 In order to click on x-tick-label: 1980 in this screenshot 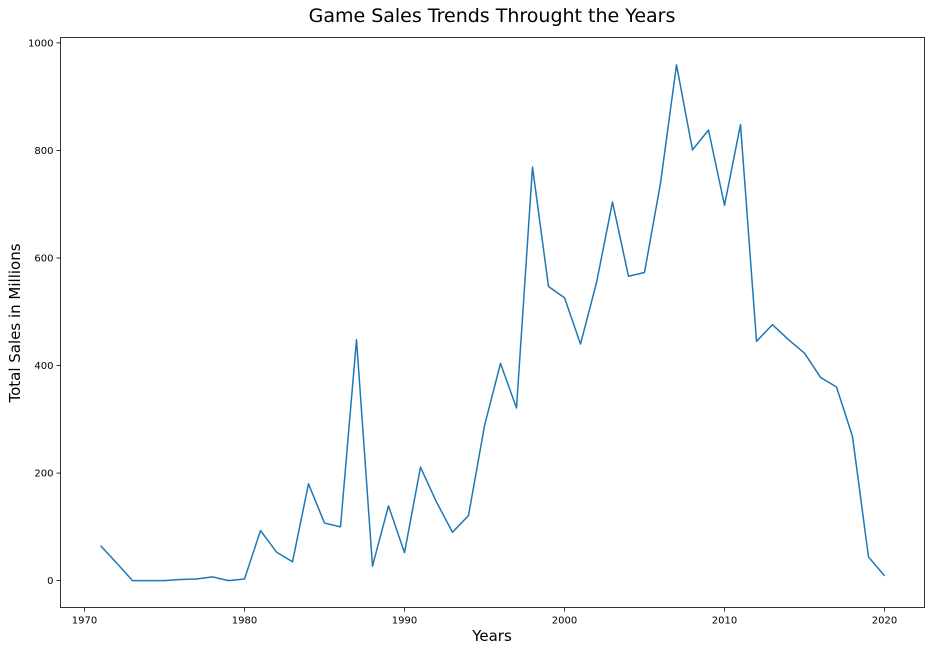, I will do `click(244, 621)`.